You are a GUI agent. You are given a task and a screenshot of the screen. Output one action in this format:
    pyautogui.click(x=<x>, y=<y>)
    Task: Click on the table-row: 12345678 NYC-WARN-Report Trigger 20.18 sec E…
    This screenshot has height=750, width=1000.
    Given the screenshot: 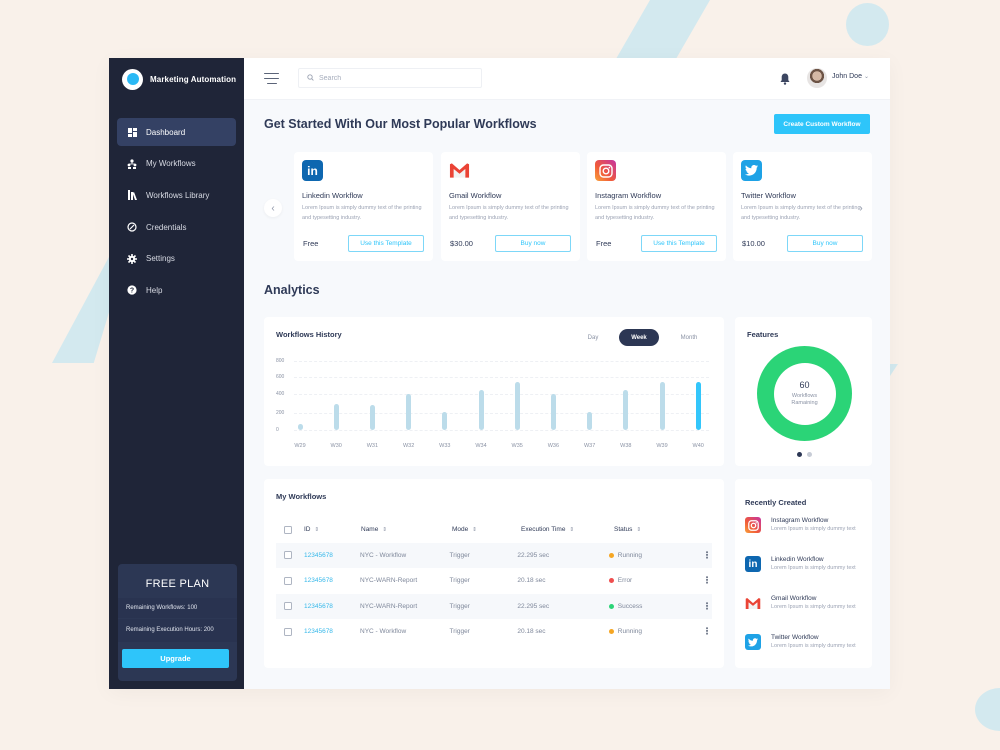 What is the action you would take?
    pyautogui.click(x=494, y=581)
    